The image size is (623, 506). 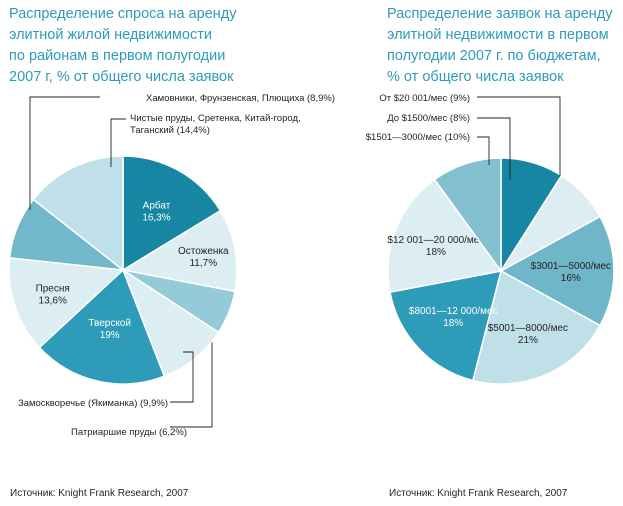 I want to click on slice-label: Остоженка 11,7%, so click(x=203, y=257).